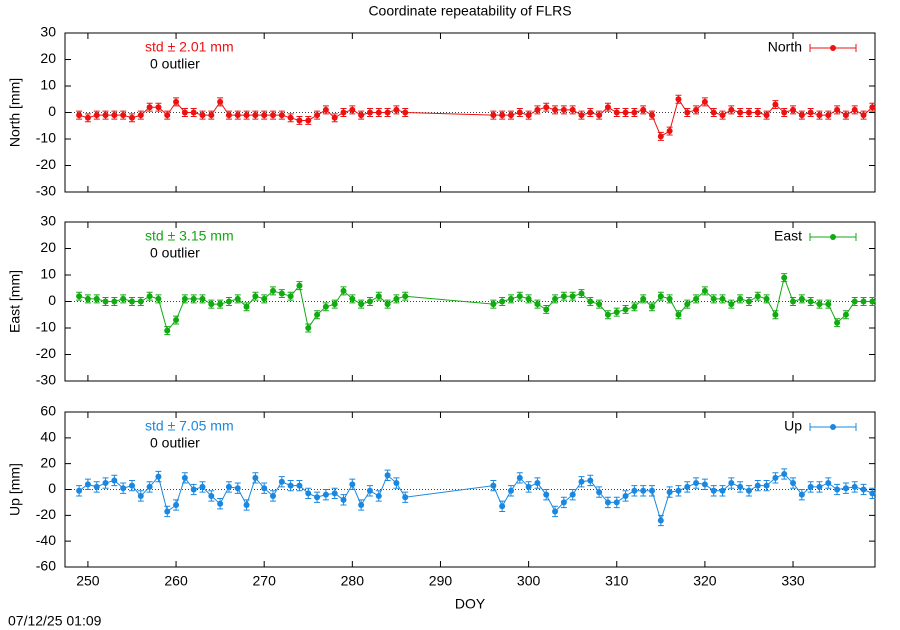 Image resolution: width=900 pixels, height=630 pixels. What do you see at coordinates (470, 604) in the screenshot?
I see `x-axis-title: DOY` at bounding box center [470, 604].